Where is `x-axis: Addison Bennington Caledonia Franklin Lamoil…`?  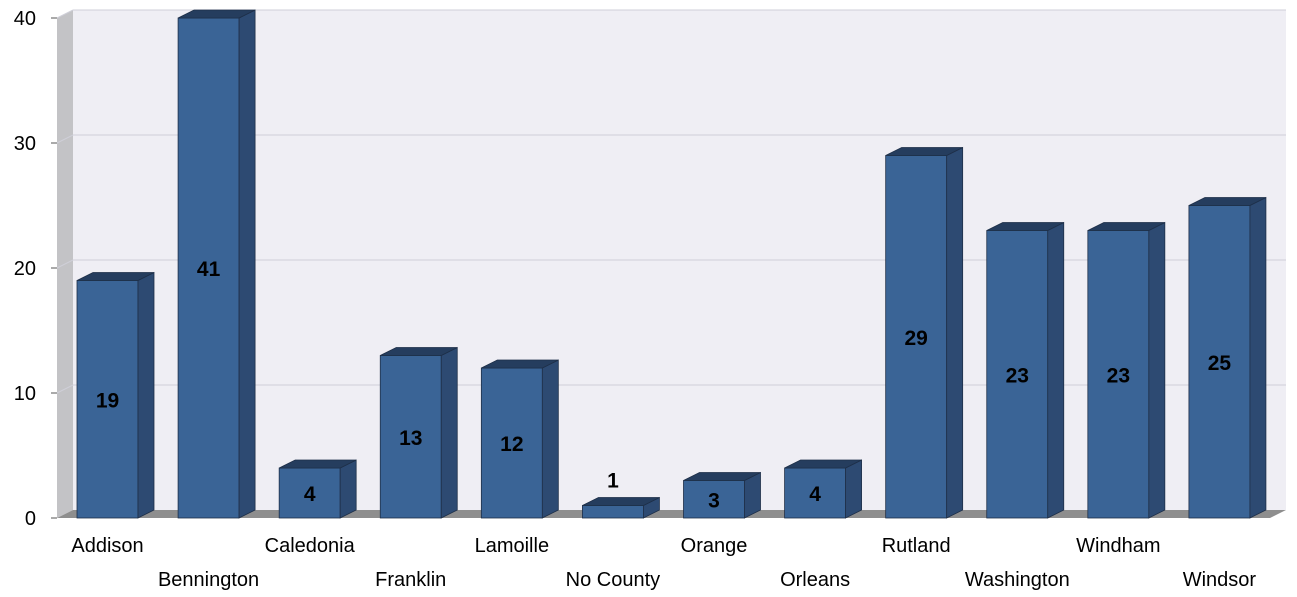 x-axis: Addison Bennington Caledonia Franklin Lamoil… is located at coordinates (663, 563).